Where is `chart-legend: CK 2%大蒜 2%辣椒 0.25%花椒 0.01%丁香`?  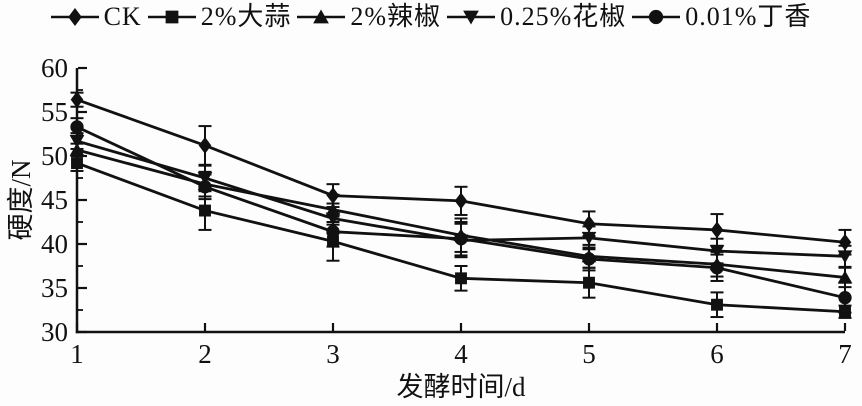
chart-legend: CK 2%大蒜 2%辣椒 0.25%花椒 0.01%丁香 is located at coordinates (431, 17).